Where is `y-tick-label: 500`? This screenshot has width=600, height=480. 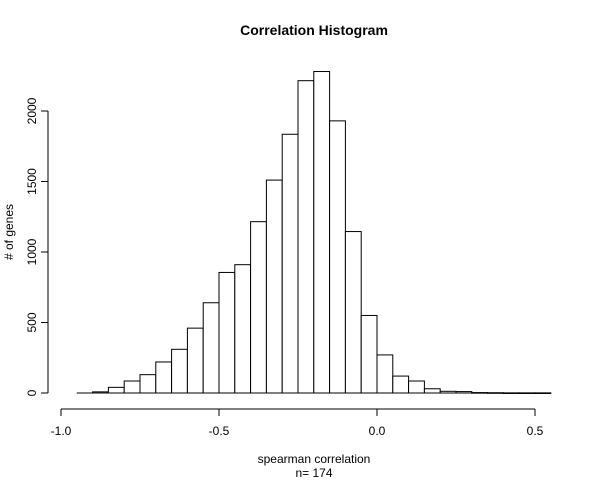 y-tick-label: 500 is located at coordinates (32, 322).